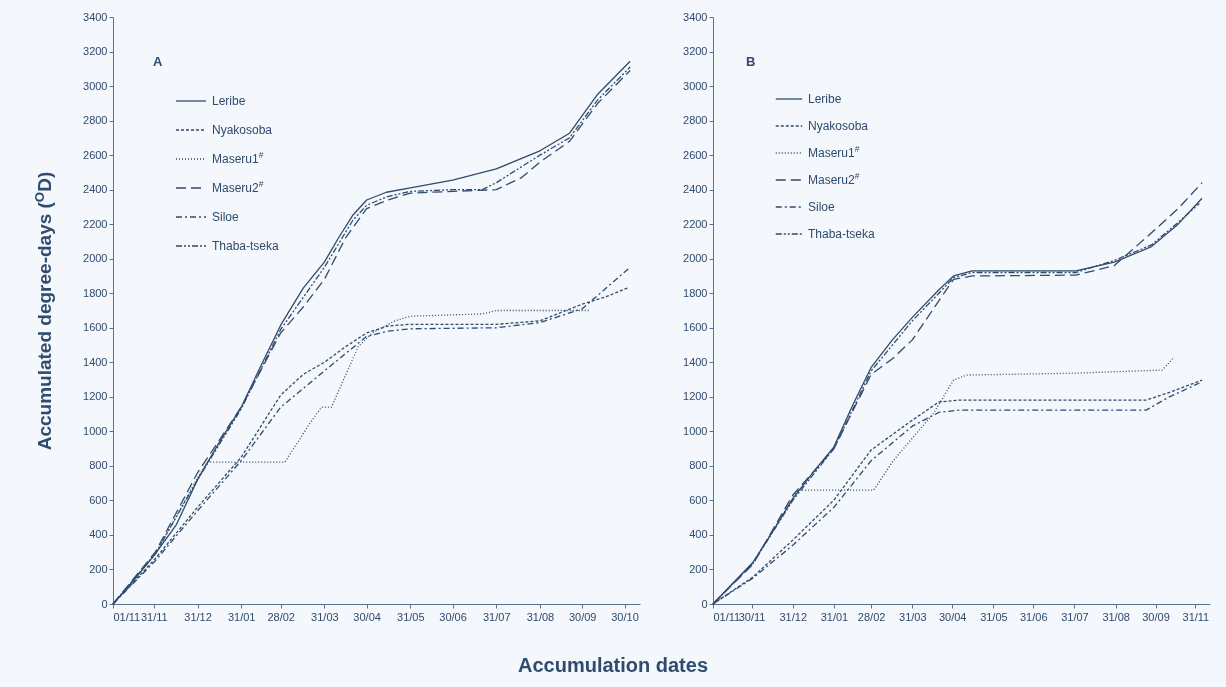 This screenshot has width=1226, height=687. I want to click on x-tick-label: 31/06, so click(1033, 616).